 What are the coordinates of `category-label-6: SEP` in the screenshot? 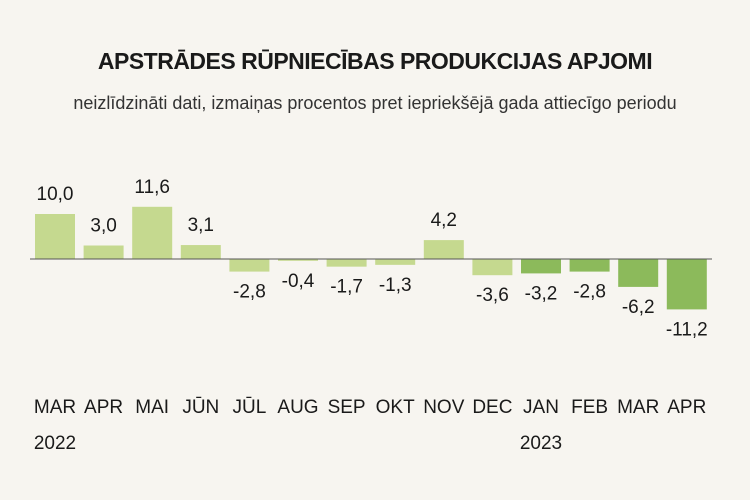 It's located at (347, 407).